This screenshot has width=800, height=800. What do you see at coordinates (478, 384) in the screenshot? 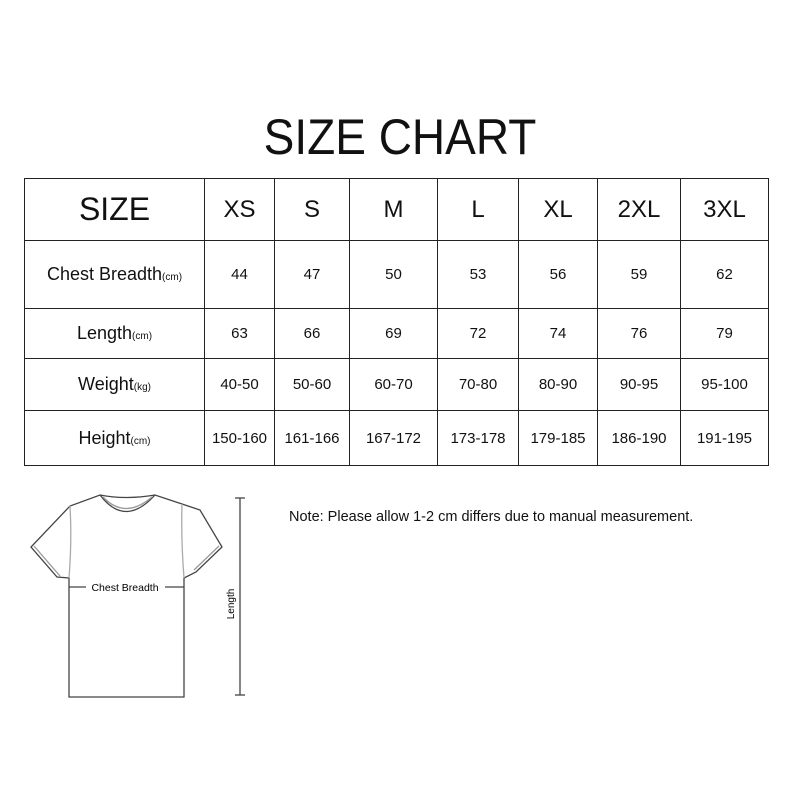
I see `table-cell: 70-80` at bounding box center [478, 384].